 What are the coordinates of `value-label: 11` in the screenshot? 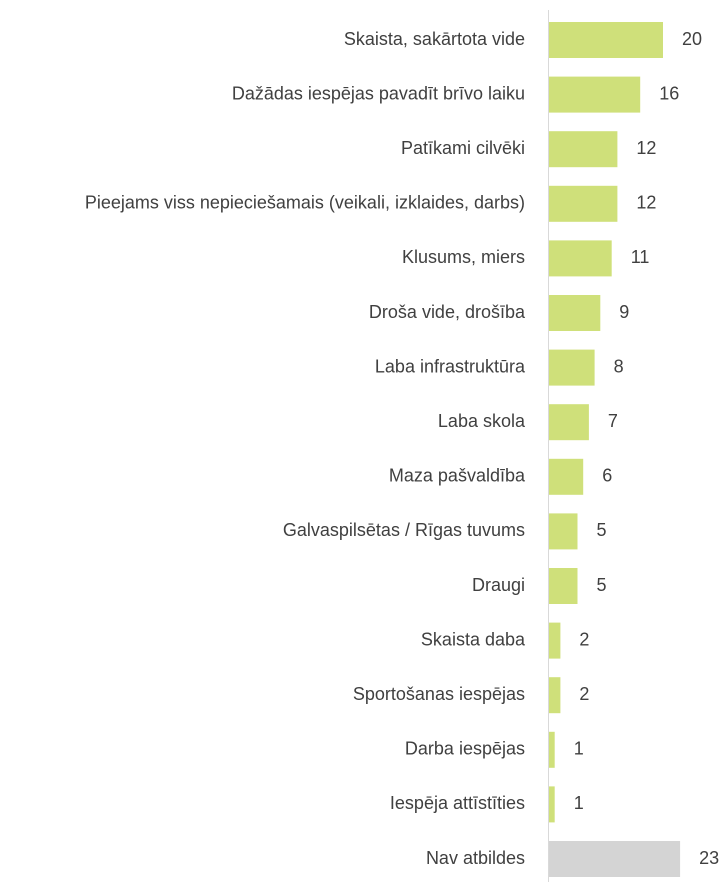 It's located at (640, 257).